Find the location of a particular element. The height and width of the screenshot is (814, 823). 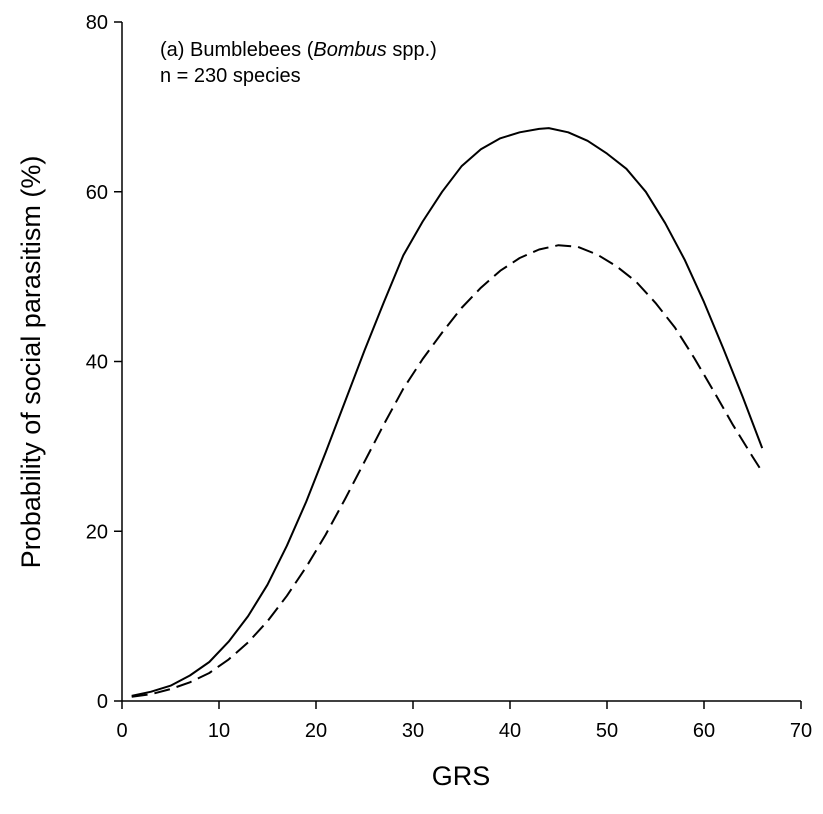

x-axis-title: GRS is located at coordinates (461, 776).